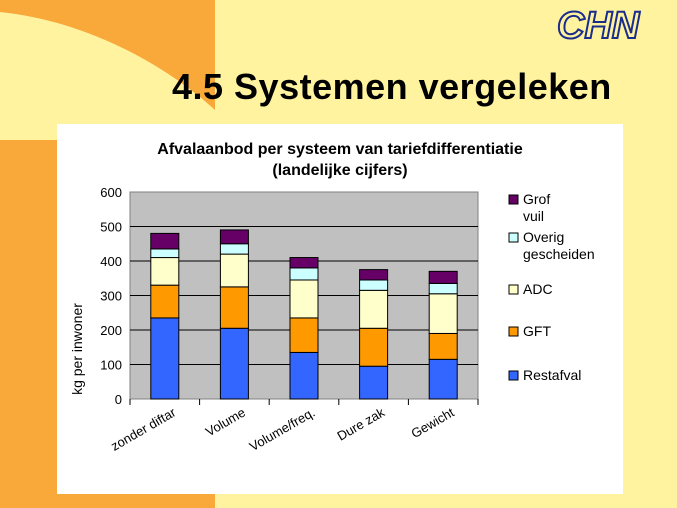 The height and width of the screenshot is (508, 677). Describe the element at coordinates (111, 261) in the screenshot. I see `y-tick-label: 400` at that location.